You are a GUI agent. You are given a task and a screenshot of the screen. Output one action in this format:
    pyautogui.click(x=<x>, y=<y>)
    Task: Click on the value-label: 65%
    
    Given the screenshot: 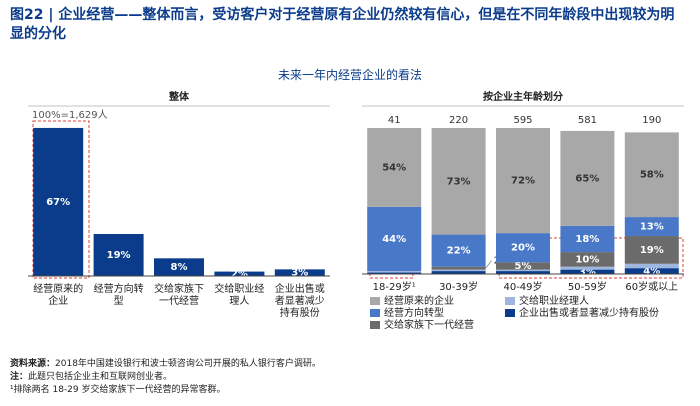 What is the action you would take?
    pyautogui.click(x=587, y=178)
    